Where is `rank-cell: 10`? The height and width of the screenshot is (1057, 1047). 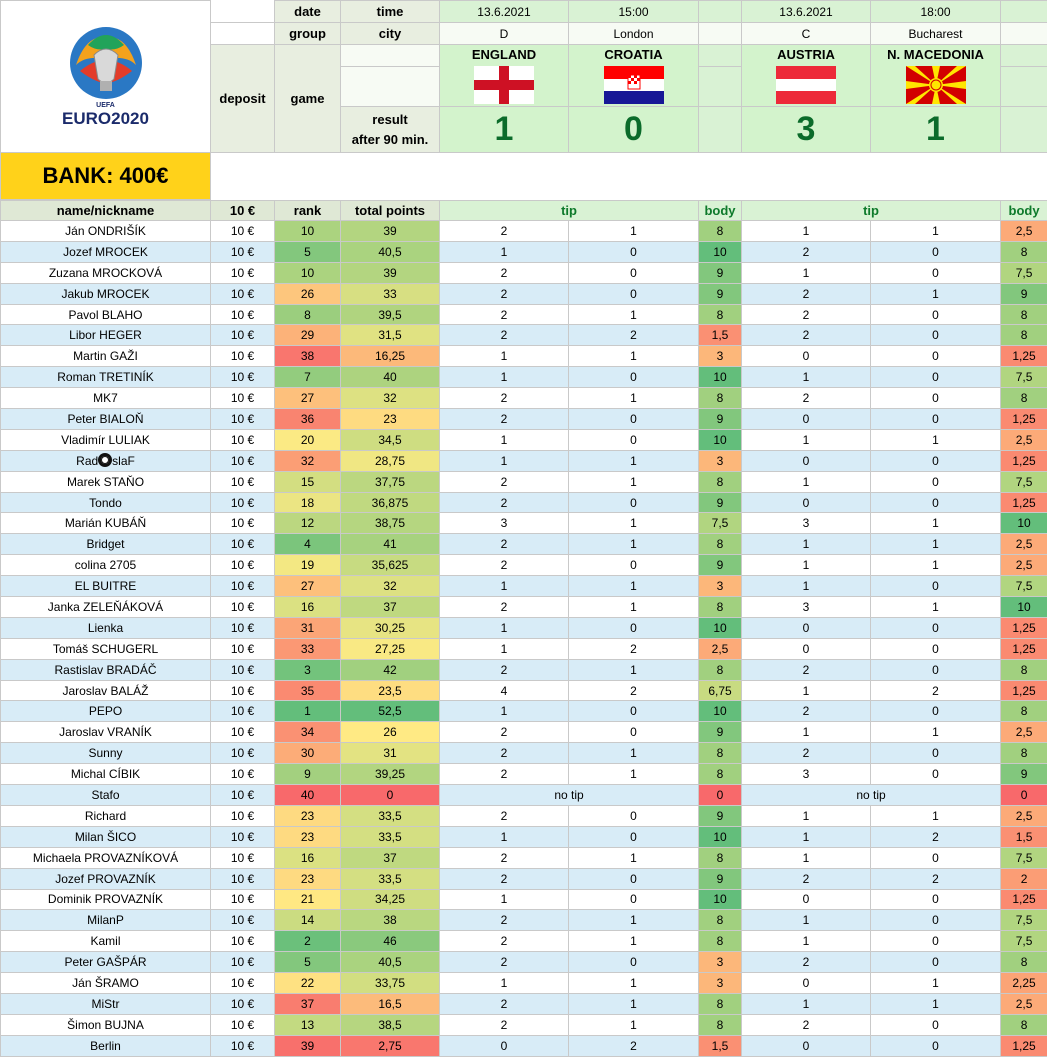 rank-cell: 10 is located at coordinates (308, 231).